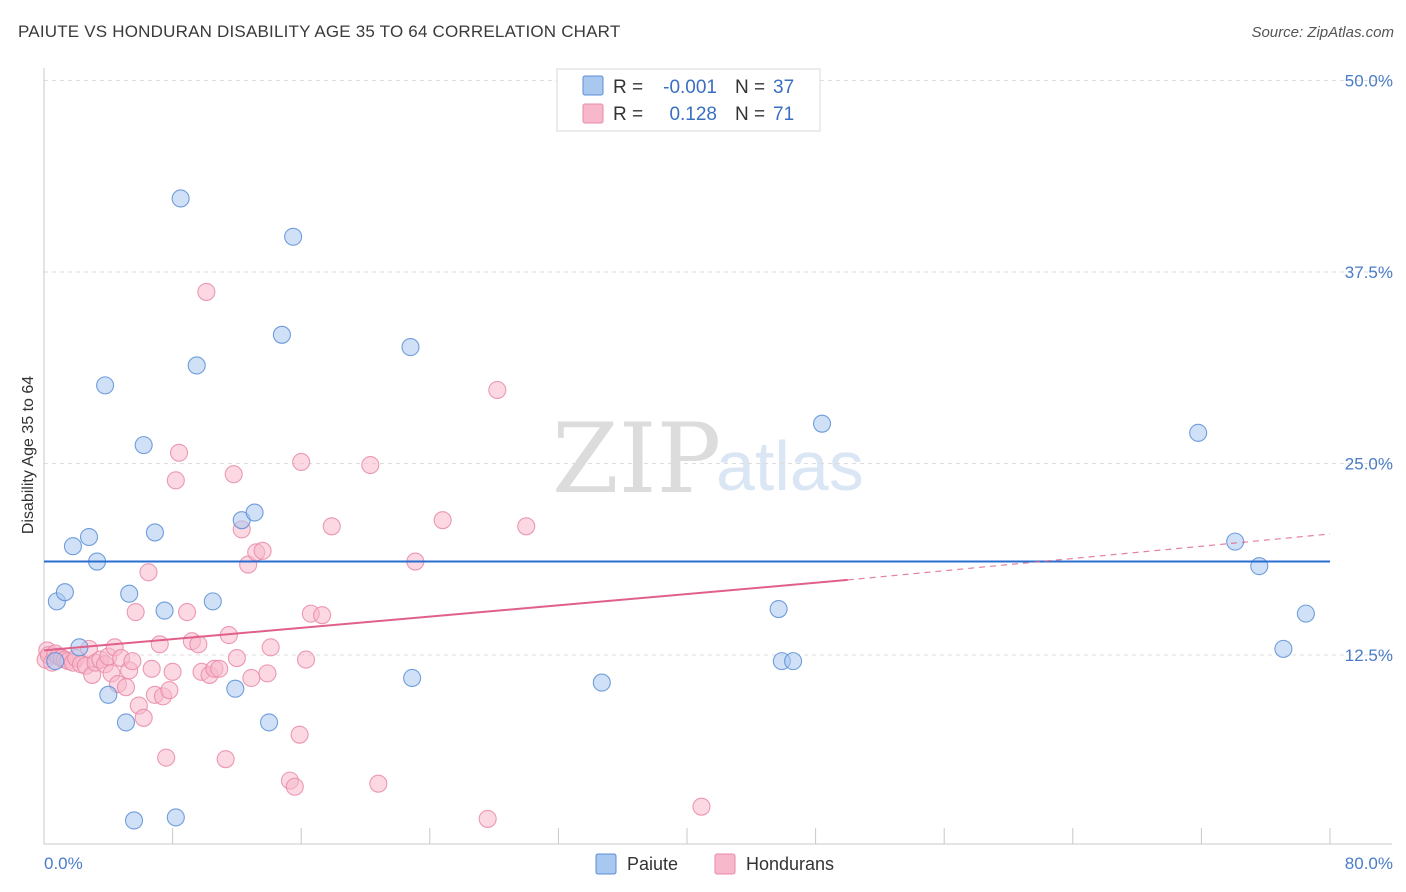  What do you see at coordinates (1369, 81) in the screenshot?
I see `y-tick-label: 50.0%` at bounding box center [1369, 81].